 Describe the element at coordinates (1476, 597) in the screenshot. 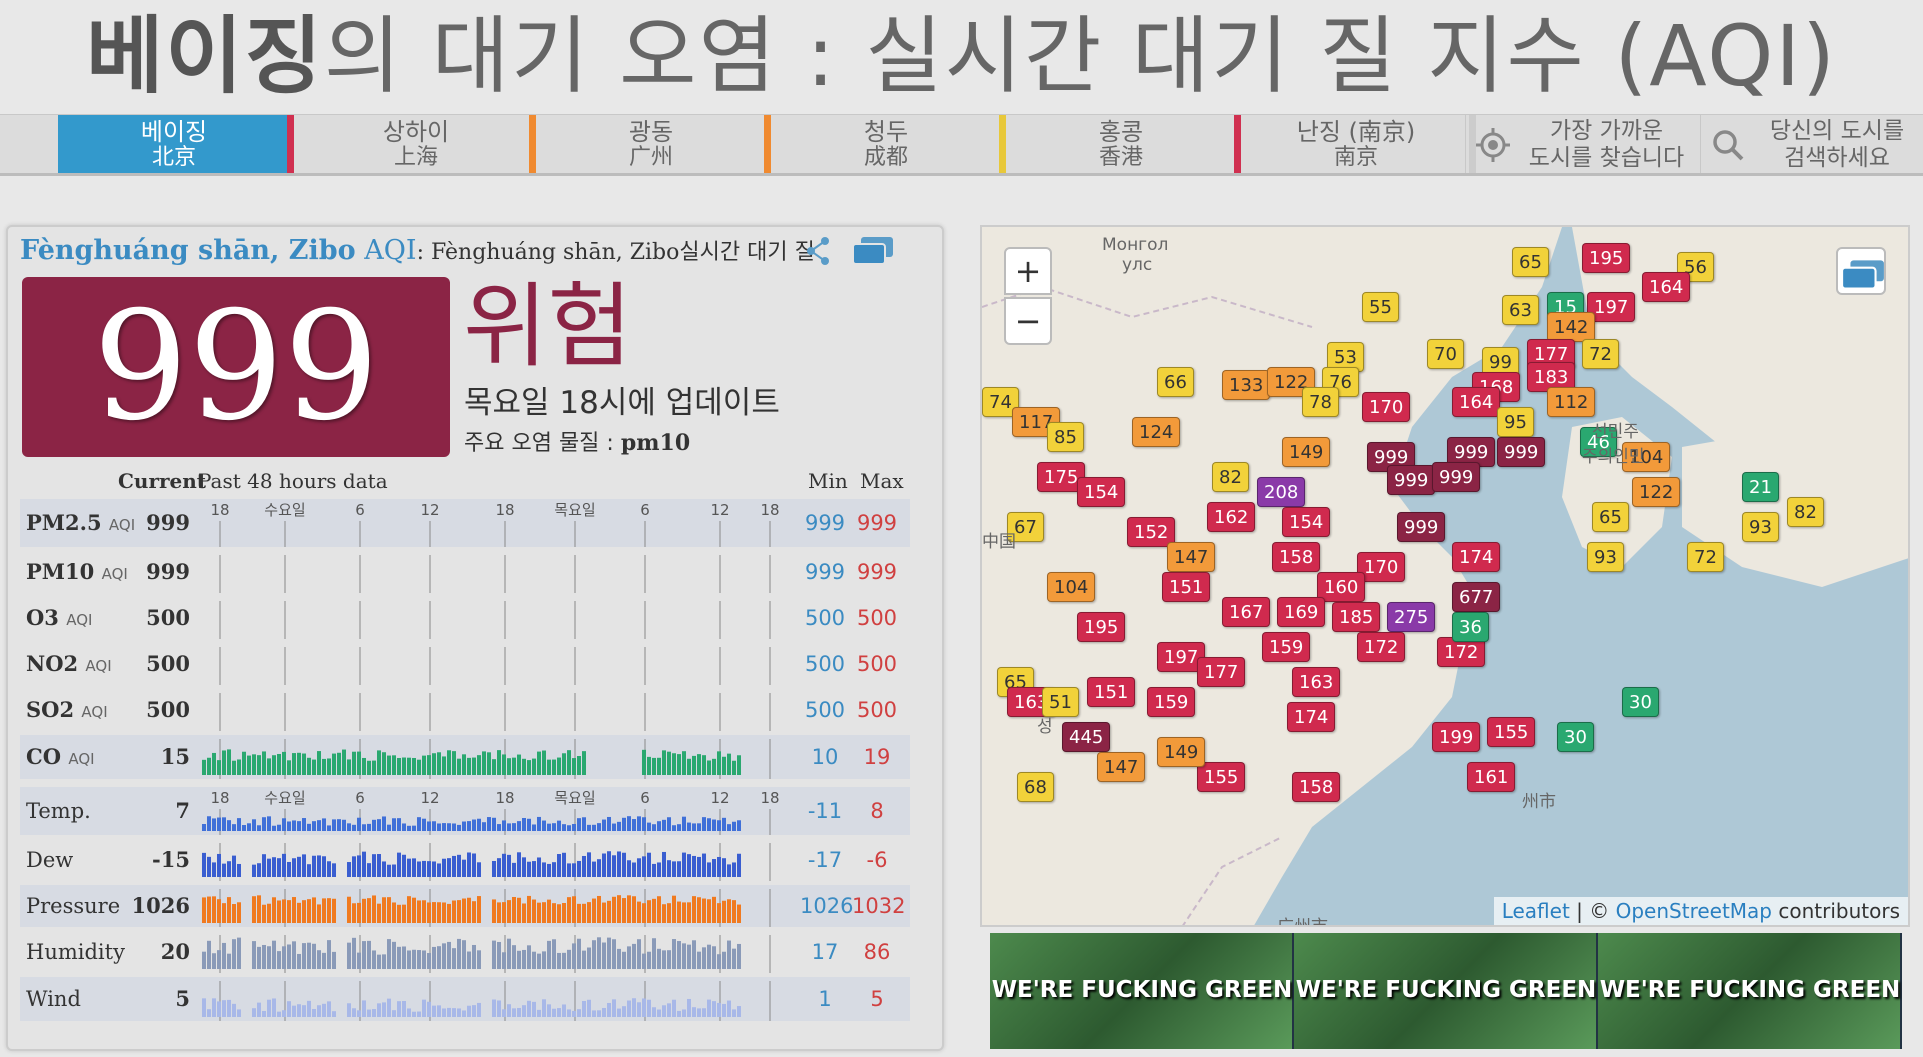

I see `aqi-marker: 677` at that location.